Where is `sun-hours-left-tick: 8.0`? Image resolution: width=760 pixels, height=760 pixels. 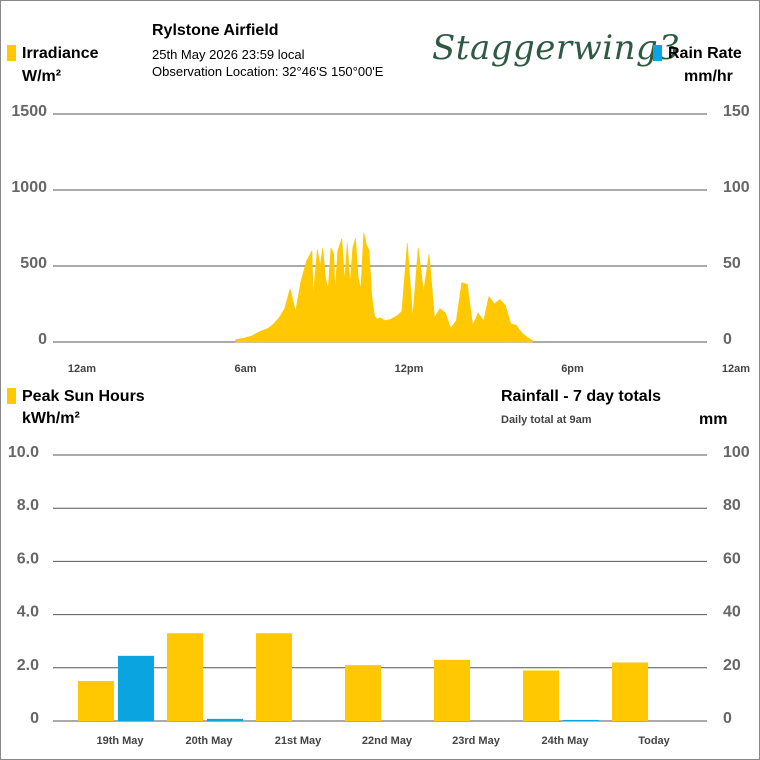
sun-hours-left-tick: 8.0 is located at coordinates (28, 505).